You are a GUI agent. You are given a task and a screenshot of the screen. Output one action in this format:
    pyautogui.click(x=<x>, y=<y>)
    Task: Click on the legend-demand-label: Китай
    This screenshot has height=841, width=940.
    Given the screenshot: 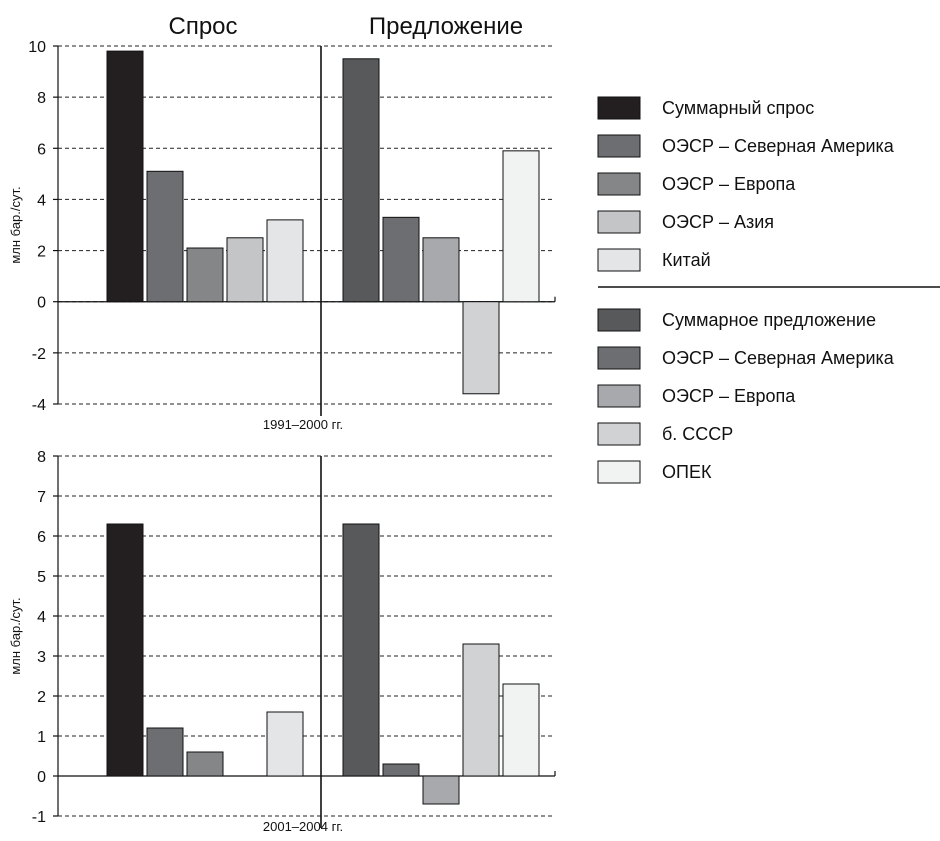 What is the action you would take?
    pyautogui.click(x=686, y=260)
    